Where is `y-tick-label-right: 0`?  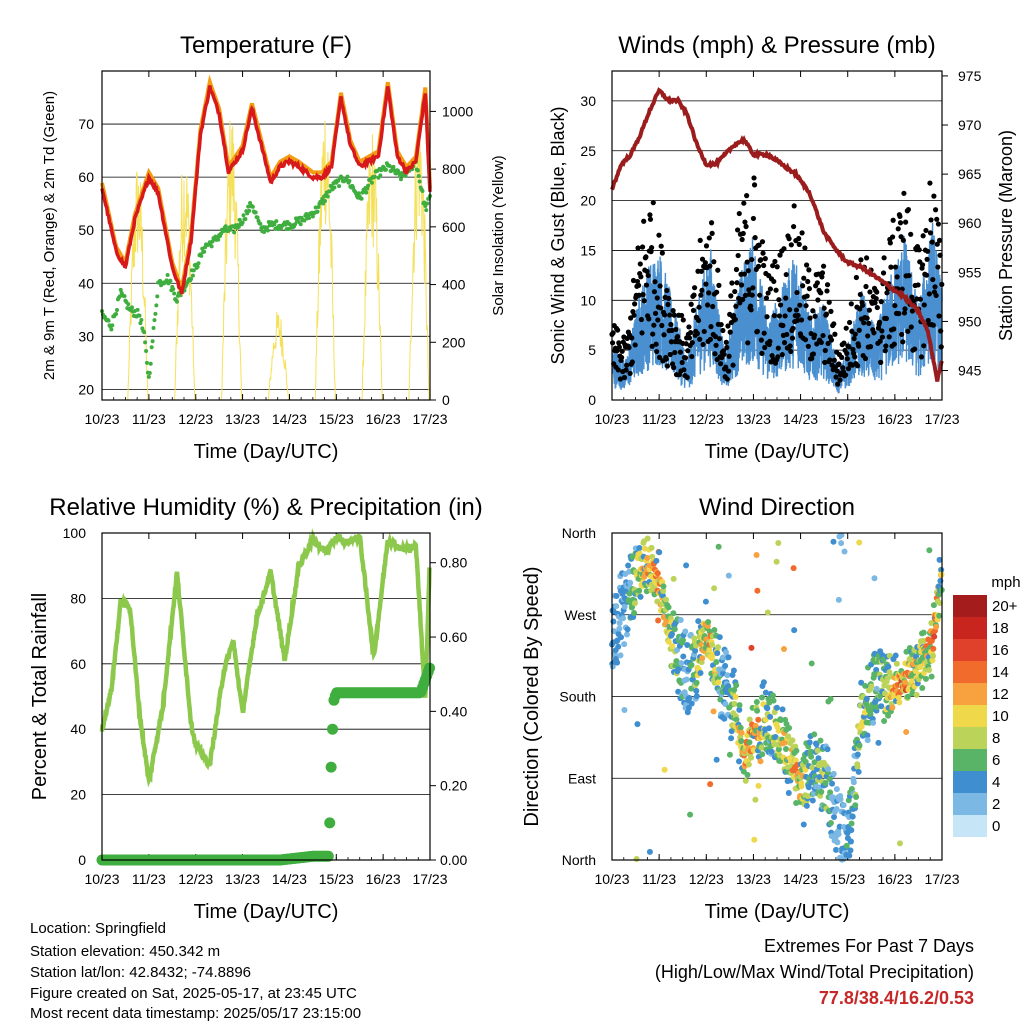 y-tick-label-right: 0 is located at coordinates (446, 400).